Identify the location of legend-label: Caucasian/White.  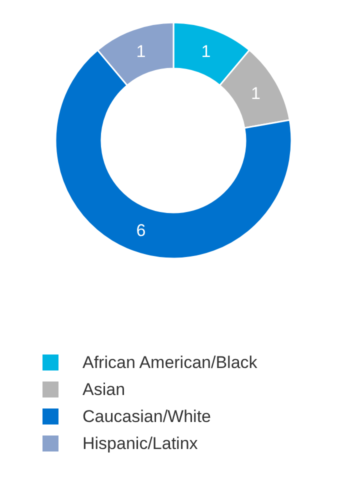
(147, 416).